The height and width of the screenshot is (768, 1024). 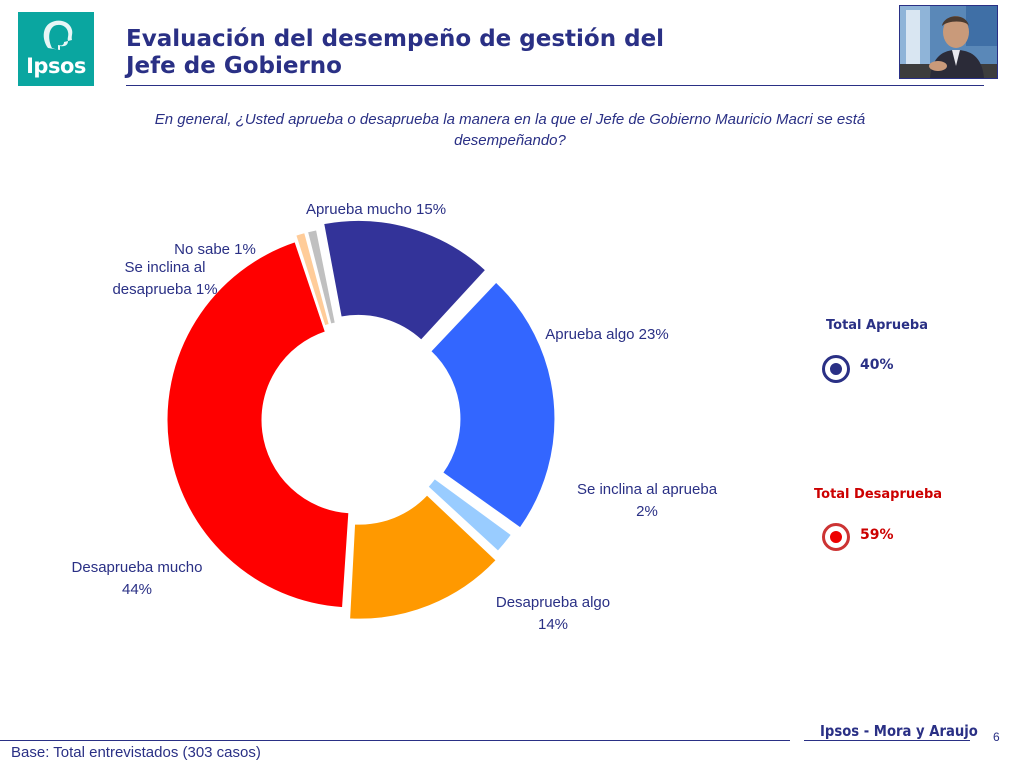 What do you see at coordinates (836, 537) in the screenshot?
I see `disapprove-bullseye-icon` at bounding box center [836, 537].